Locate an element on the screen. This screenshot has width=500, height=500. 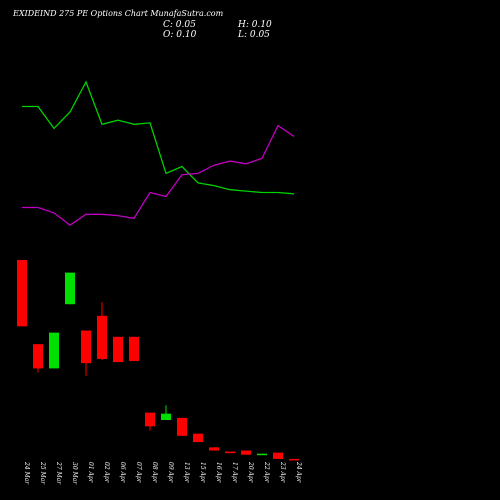
x-tick-label: 25 Mar is located at coordinates (42, 473).